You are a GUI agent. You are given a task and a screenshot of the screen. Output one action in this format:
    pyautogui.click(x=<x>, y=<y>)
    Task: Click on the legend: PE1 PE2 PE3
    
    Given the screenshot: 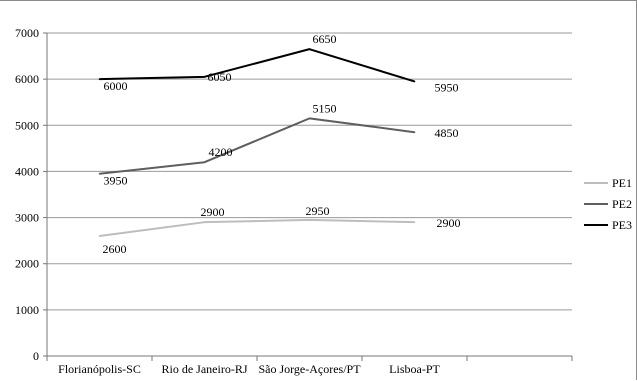 What is the action you would take?
    pyautogui.click(x=608, y=204)
    